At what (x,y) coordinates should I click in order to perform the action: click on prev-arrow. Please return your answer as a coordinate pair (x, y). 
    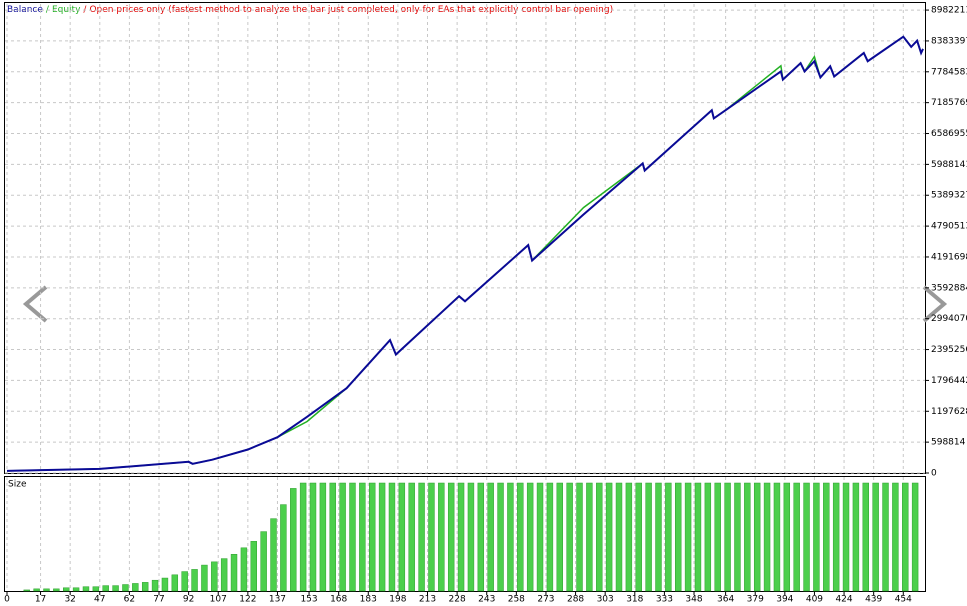
    Looking at the image, I should click on (35, 304).